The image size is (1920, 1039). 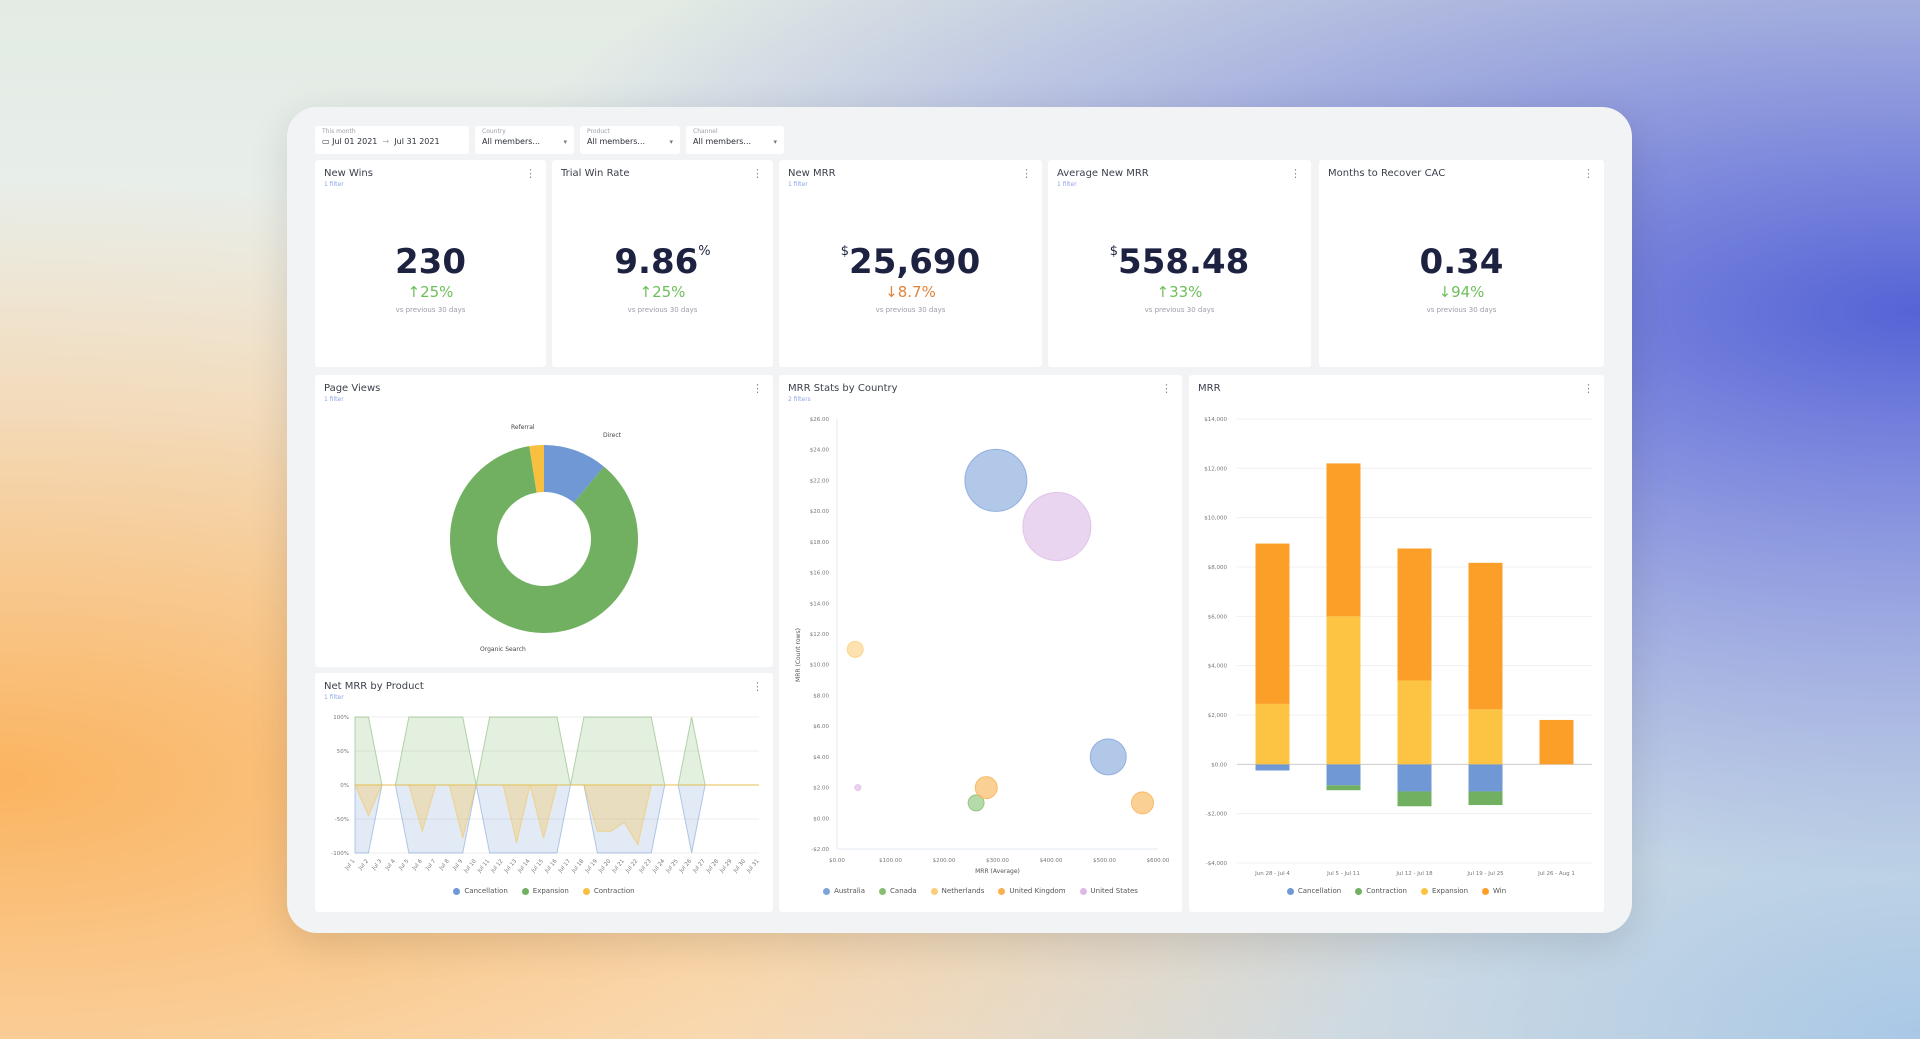 I want to click on legend-label: Canada, so click(x=903, y=891).